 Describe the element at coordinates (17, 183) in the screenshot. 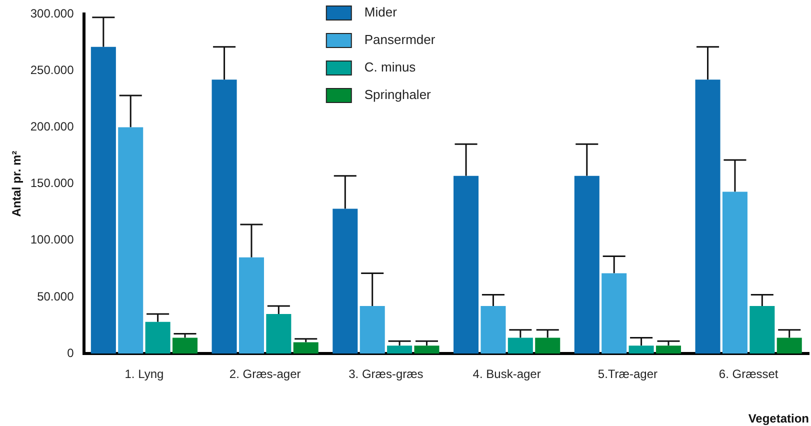

I see `y-axis-title: Antal pr. m²` at that location.